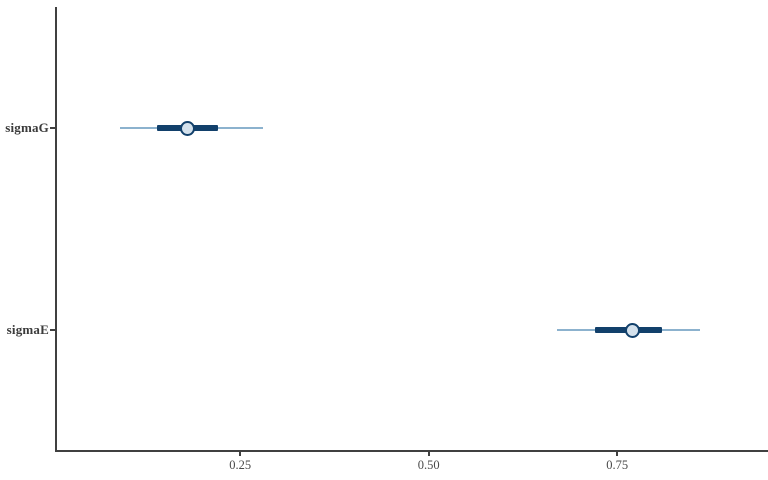 The height and width of the screenshot is (480, 768). What do you see at coordinates (52, 128) in the screenshot?
I see `y-axis-tick-sigmaG` at bounding box center [52, 128].